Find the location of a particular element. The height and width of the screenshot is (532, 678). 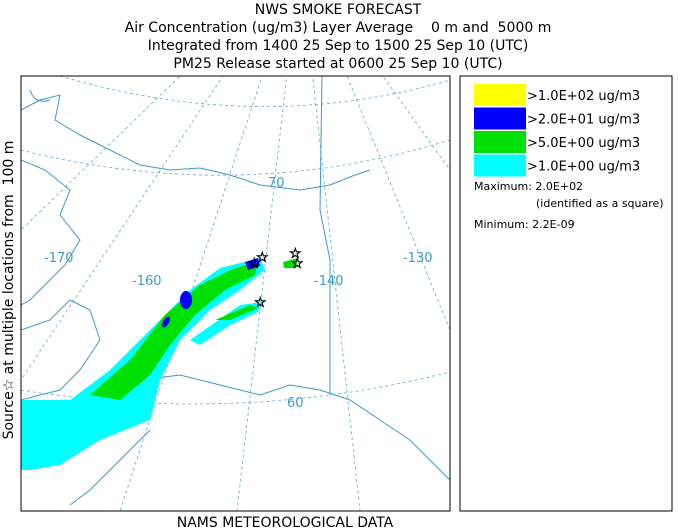

legend-label: >2.0E+01 ug/m3 is located at coordinates (583, 120).